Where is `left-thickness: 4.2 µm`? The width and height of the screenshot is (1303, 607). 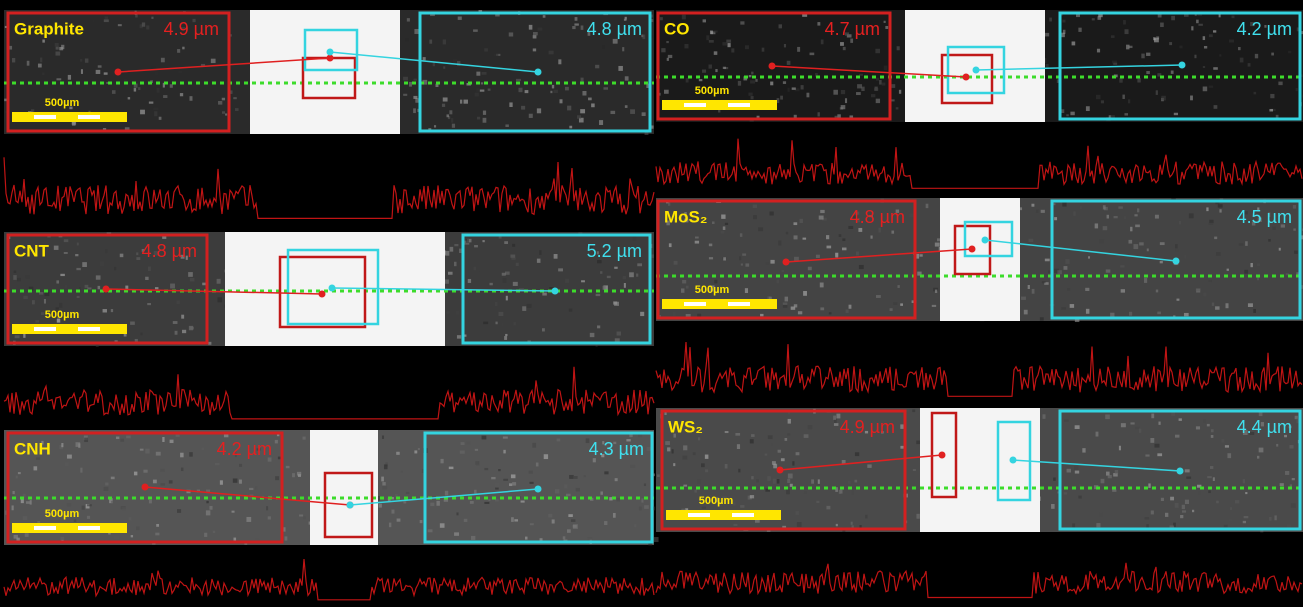
left-thickness: 4.2 µm is located at coordinates (244, 449).